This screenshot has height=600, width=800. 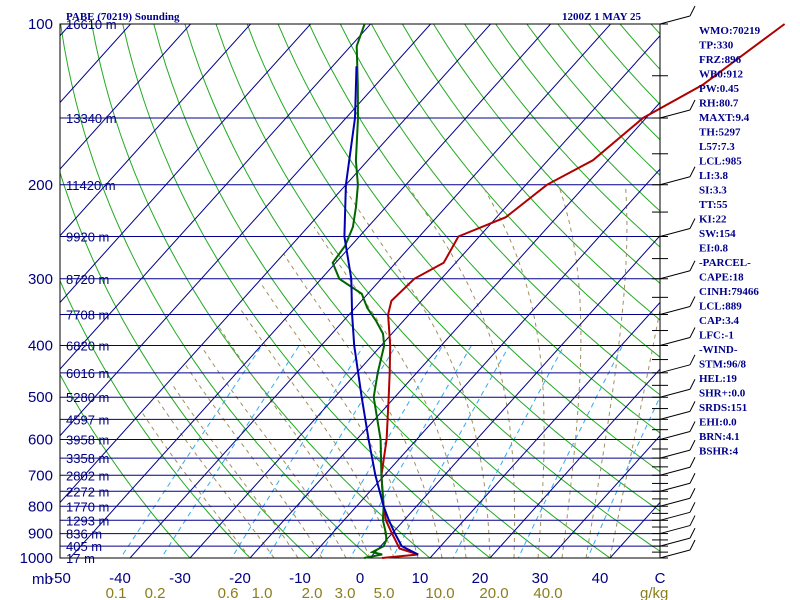 I want to click on height-label: 3958 m, so click(x=87, y=440).